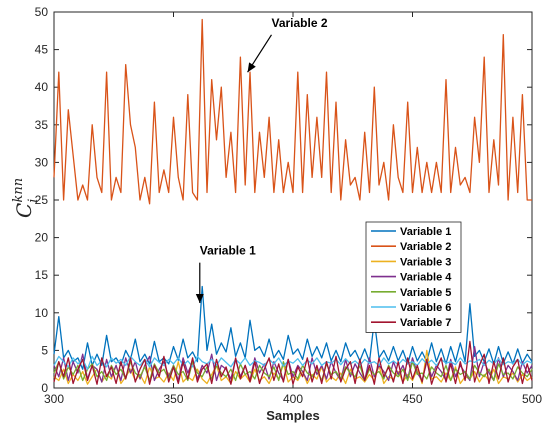 This screenshot has width=550, height=430. I want to click on y-tick-label: 35, so click(42, 125).